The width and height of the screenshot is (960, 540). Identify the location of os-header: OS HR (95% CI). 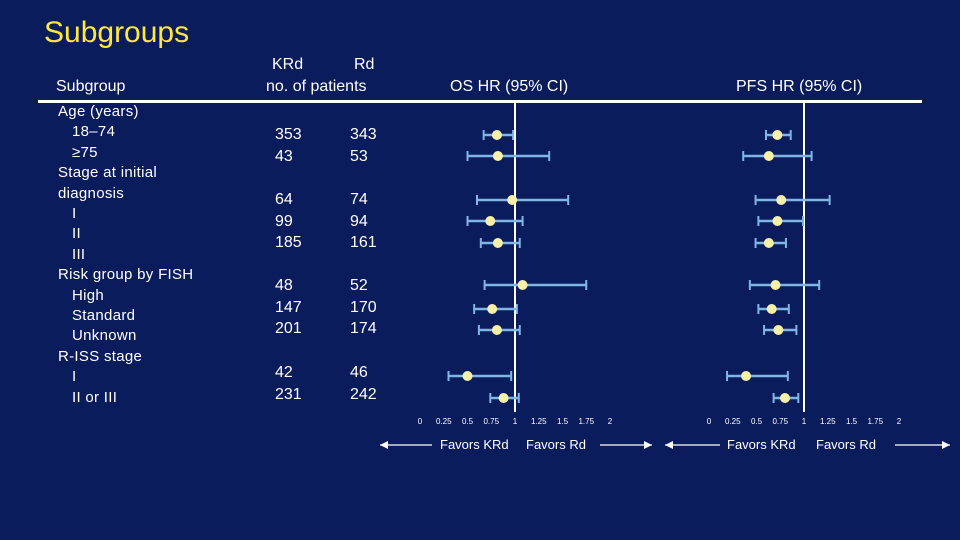
(509, 86).